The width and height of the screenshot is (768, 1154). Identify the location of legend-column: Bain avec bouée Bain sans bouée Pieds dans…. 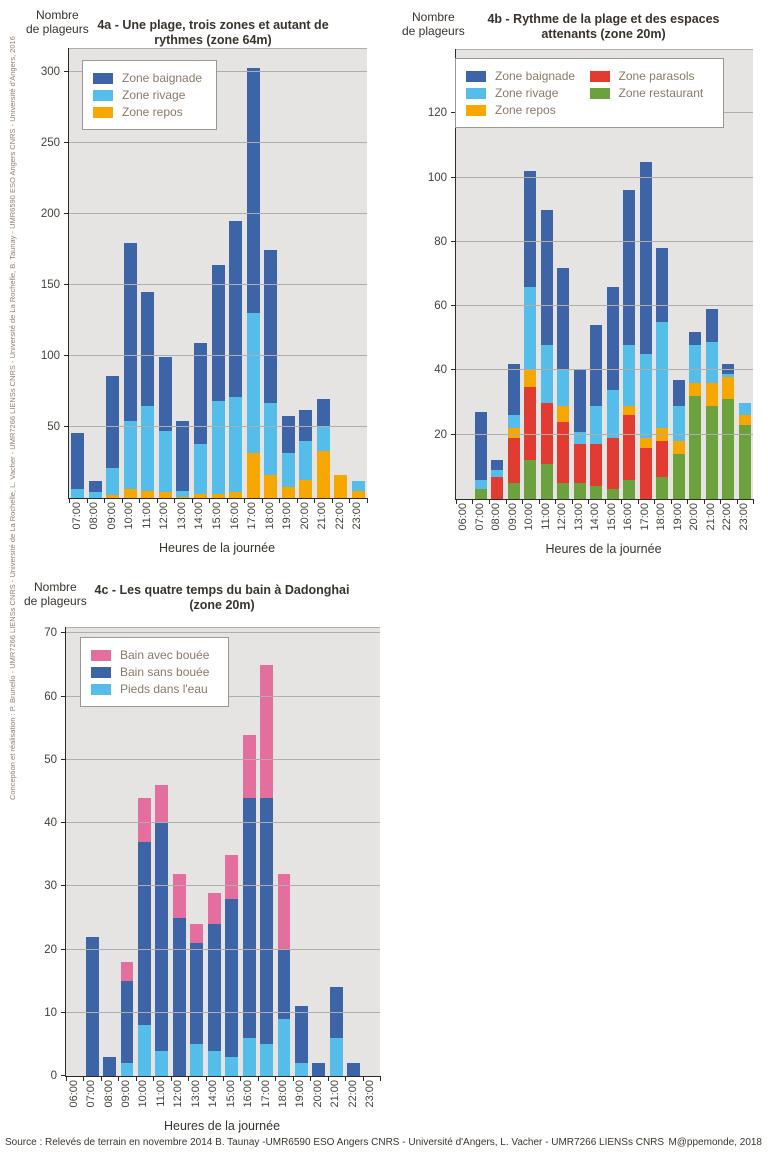
(154, 672).